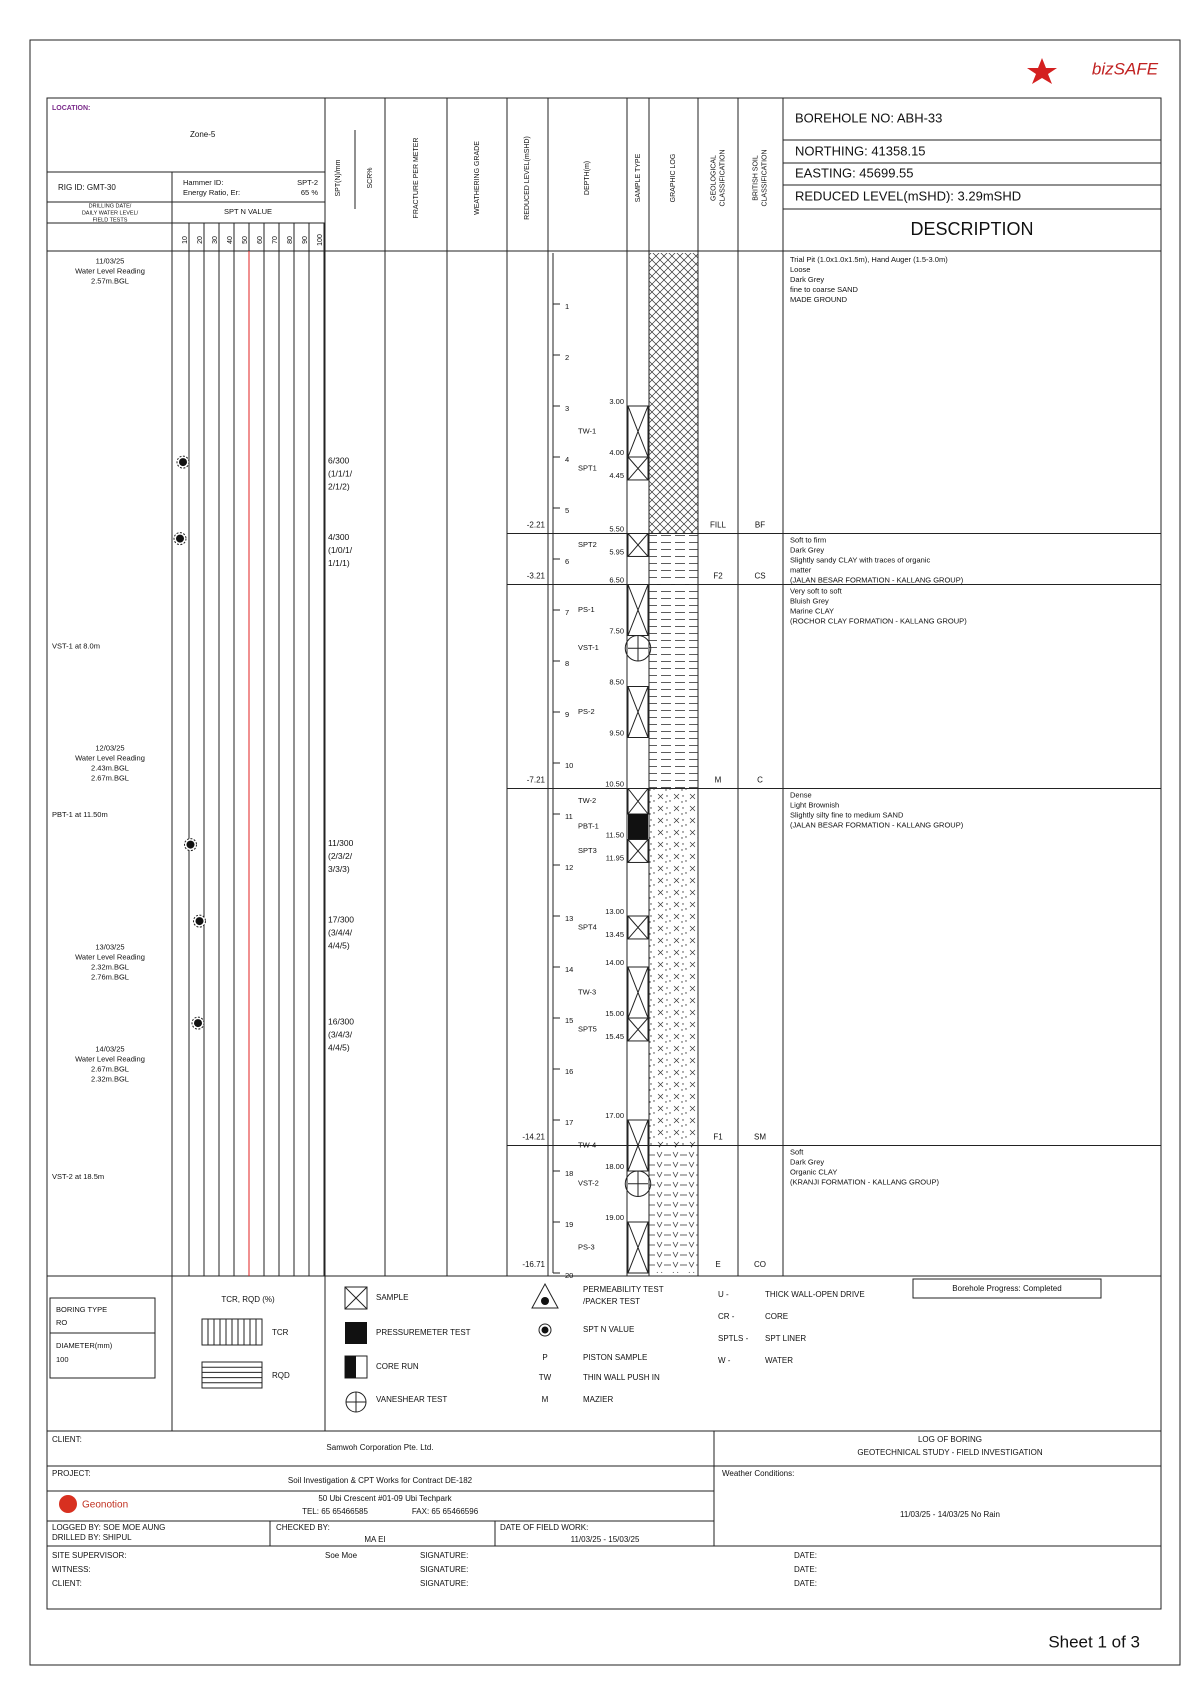 The image size is (1200, 1696). What do you see at coordinates (385, 1498) in the screenshot?
I see `footer-value: 50 Ubi Crescent #01-09 Ubi Techpark` at bounding box center [385, 1498].